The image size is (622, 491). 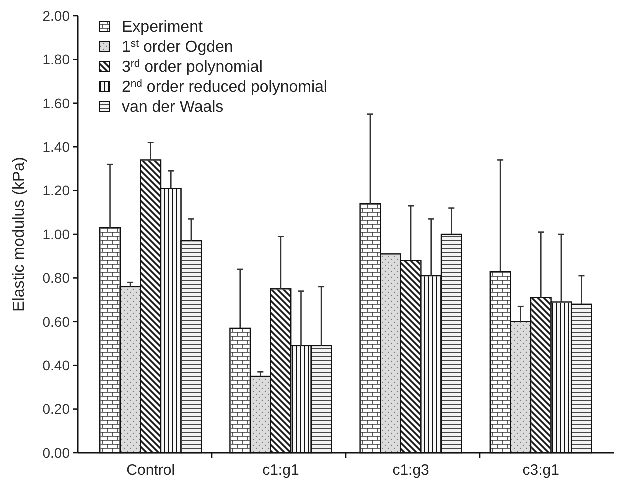 I want to click on y-tick-label: 0.40, so click(x=56, y=366).